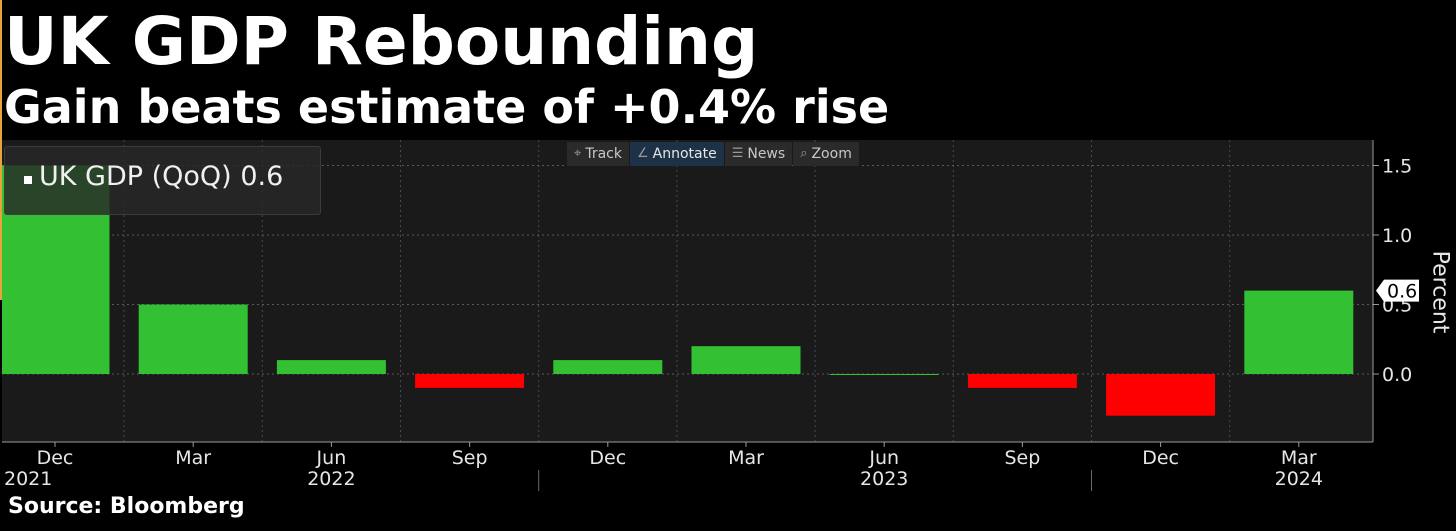 The height and width of the screenshot is (531, 1456). What do you see at coordinates (1397, 375) in the screenshot?
I see `y-tick-label: 0.0` at bounding box center [1397, 375].